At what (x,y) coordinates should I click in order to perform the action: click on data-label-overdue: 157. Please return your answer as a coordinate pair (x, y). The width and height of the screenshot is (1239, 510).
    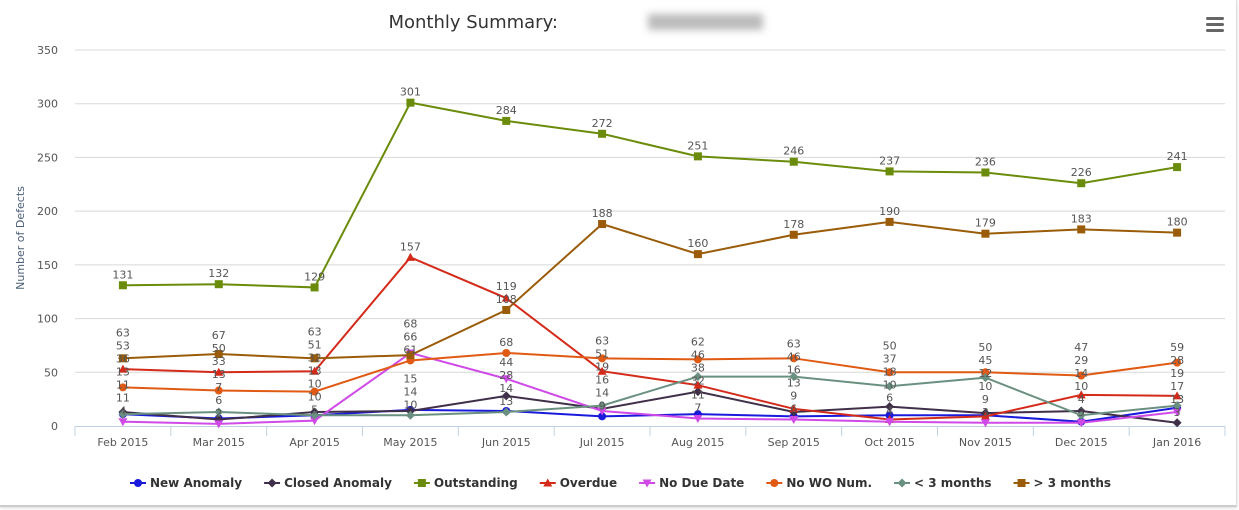
    Looking at the image, I should click on (410, 246).